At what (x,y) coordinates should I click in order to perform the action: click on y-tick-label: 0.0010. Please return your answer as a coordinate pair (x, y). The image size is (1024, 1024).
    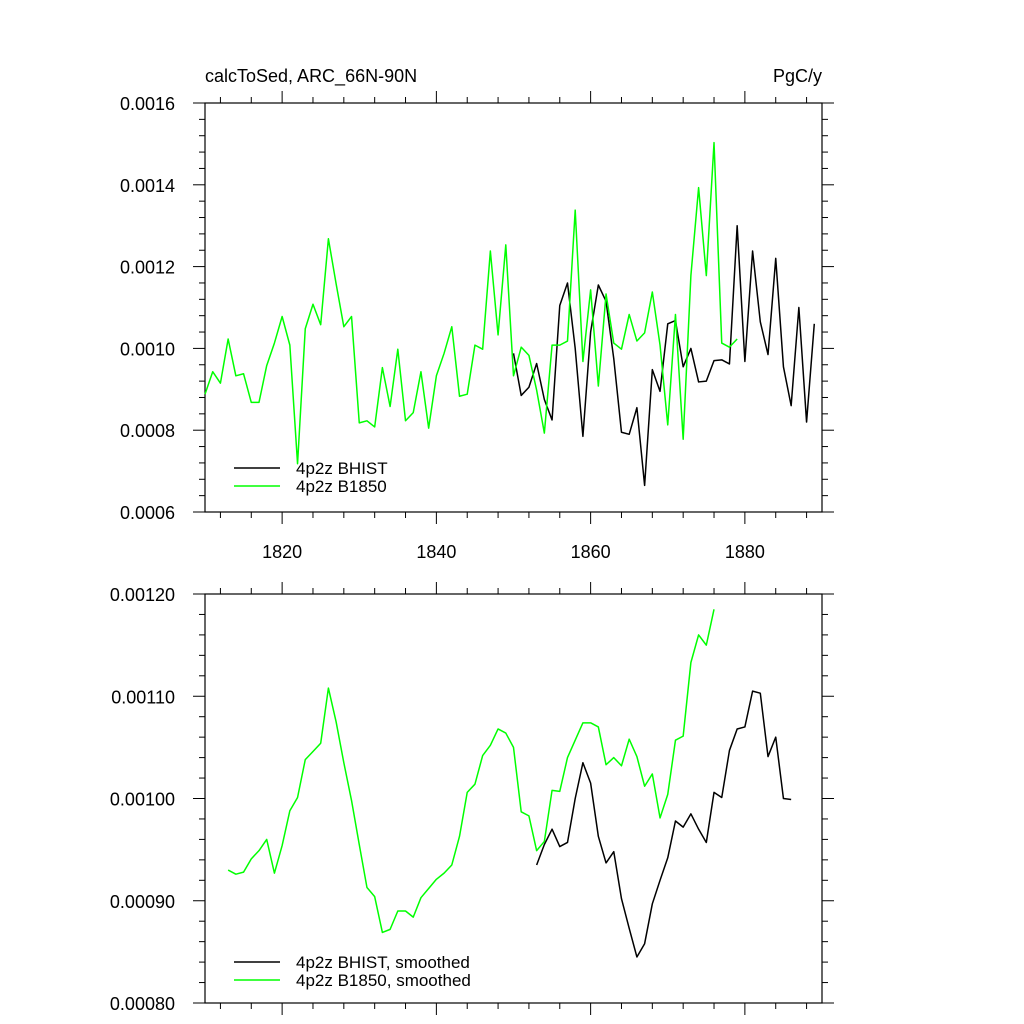
    Looking at the image, I should click on (147, 349).